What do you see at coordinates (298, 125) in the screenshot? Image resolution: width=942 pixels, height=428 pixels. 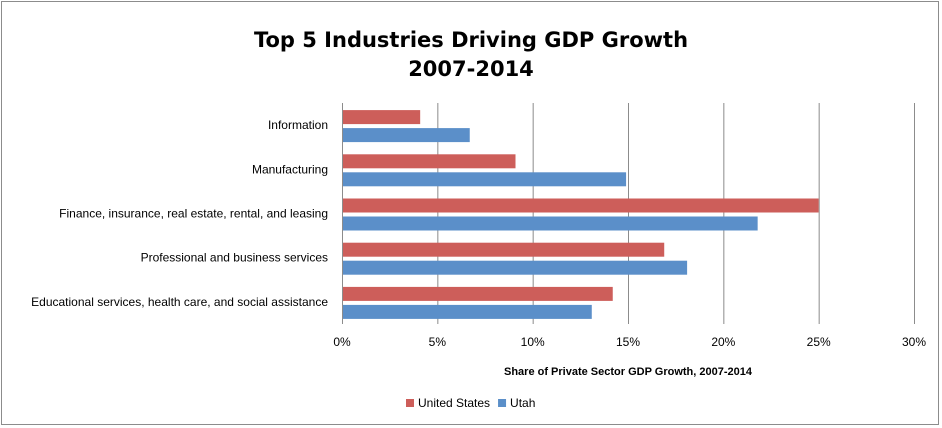 I see `category-label-0: Information` at bounding box center [298, 125].